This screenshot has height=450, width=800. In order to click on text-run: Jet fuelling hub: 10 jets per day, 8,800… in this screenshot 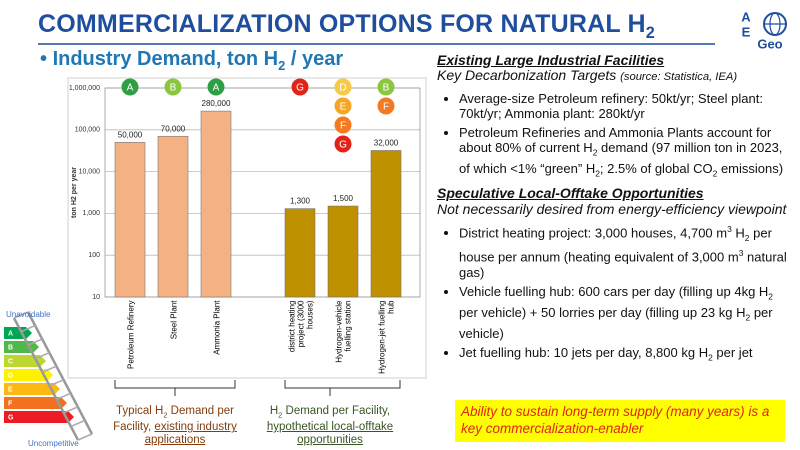, I will do `click(584, 353)`.